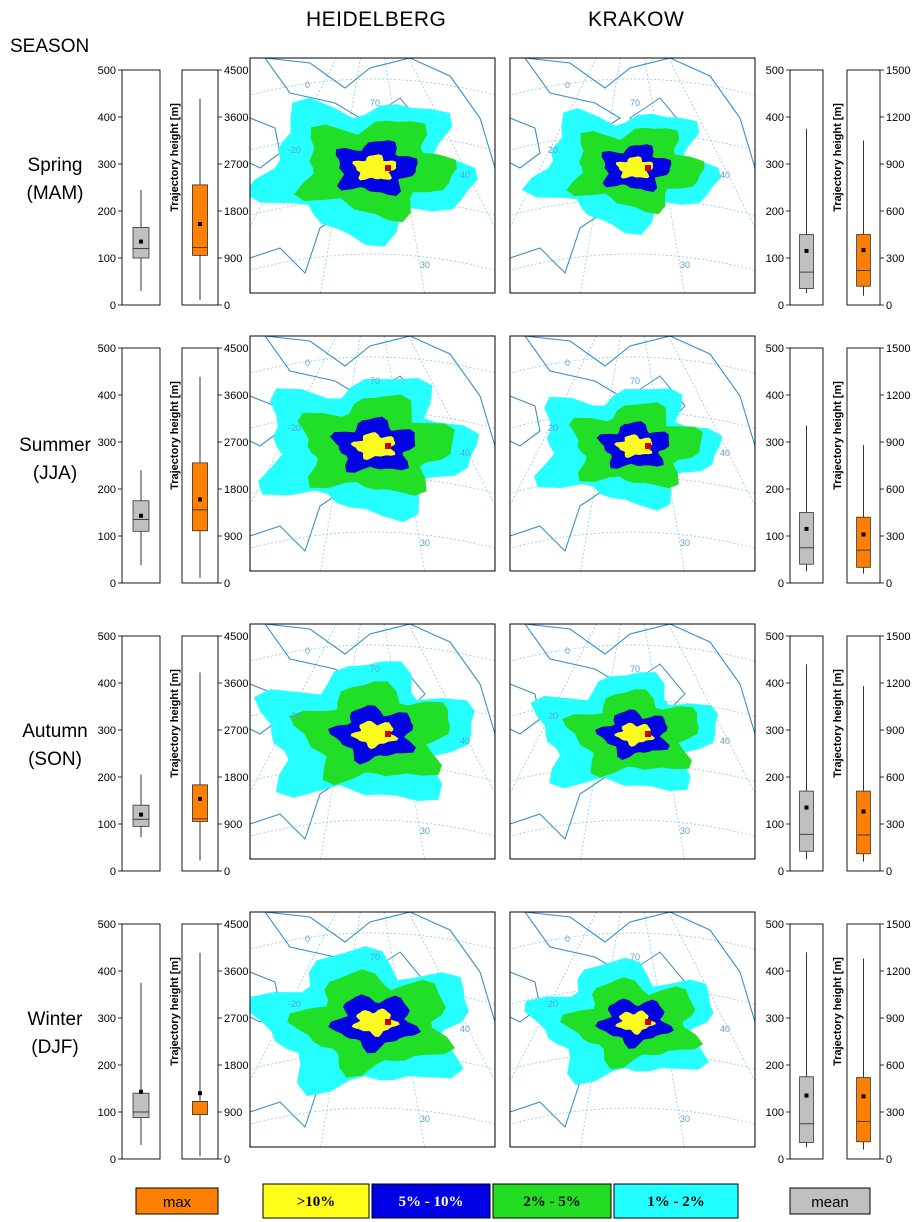 Image resolution: width=914 pixels, height=1222 pixels. What do you see at coordinates (55, 1047) in the screenshot?
I see `season-code: (DJF)` at bounding box center [55, 1047].